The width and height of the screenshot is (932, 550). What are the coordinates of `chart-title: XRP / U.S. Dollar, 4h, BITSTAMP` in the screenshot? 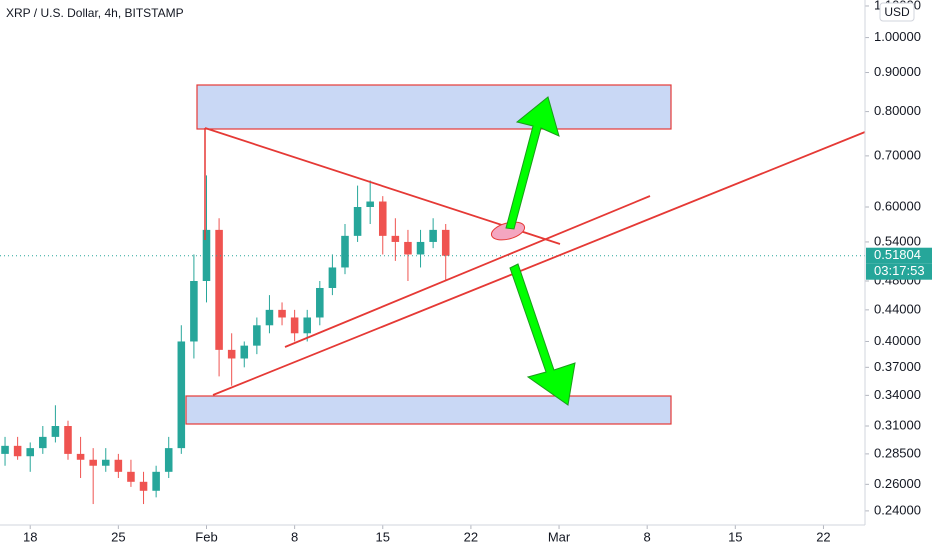 It's located at (95, 13).